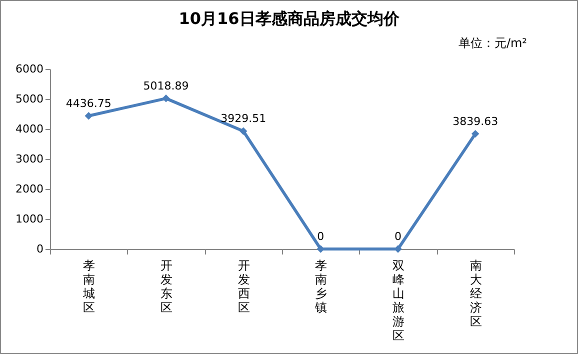  I want to click on data-label: 5018.89, so click(166, 85).